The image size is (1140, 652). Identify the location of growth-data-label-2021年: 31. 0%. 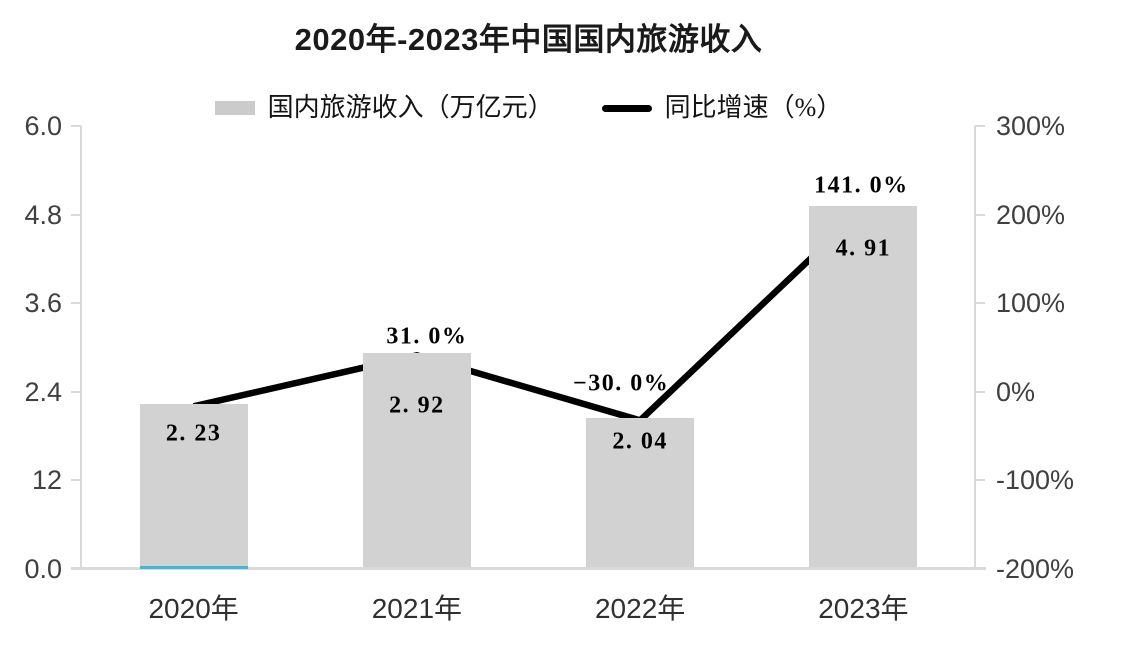
(427, 336).